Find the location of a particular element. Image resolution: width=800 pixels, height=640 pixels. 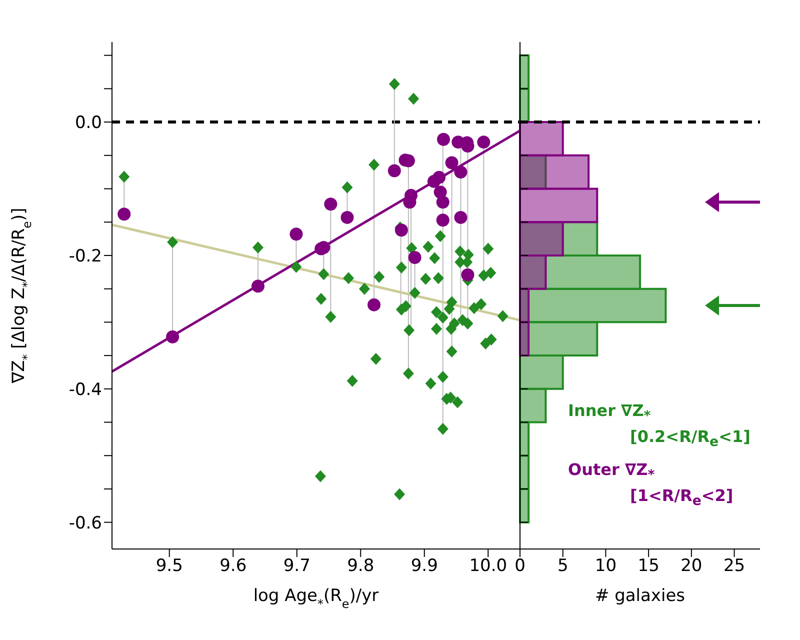

x-tick-label: 10 is located at coordinates (605, 566).